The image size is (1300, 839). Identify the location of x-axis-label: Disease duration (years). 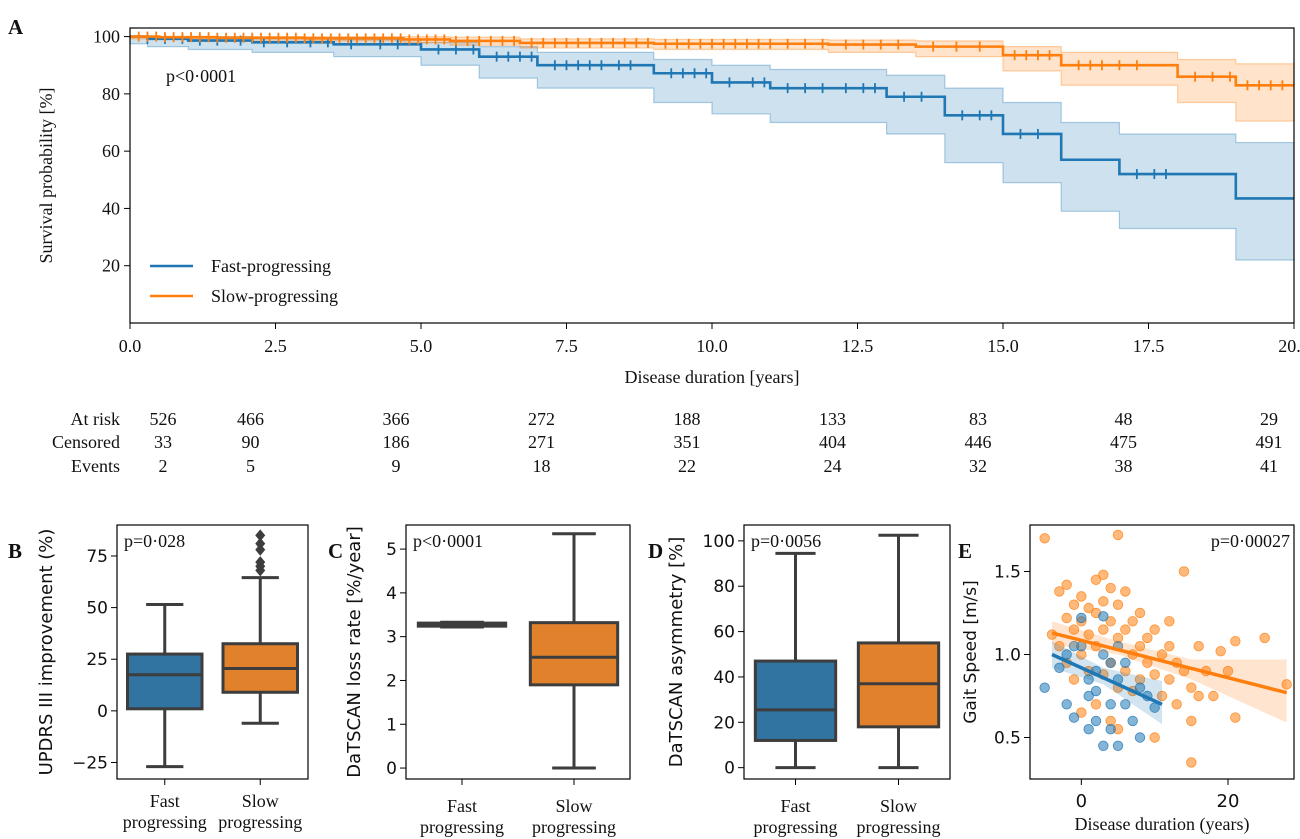
(1162, 824).